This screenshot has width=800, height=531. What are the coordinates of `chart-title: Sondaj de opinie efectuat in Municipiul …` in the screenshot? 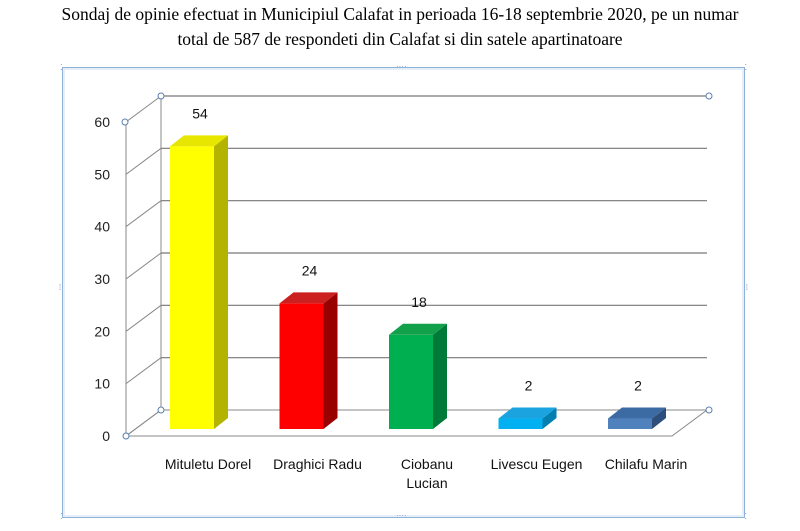 It's located at (400, 27).